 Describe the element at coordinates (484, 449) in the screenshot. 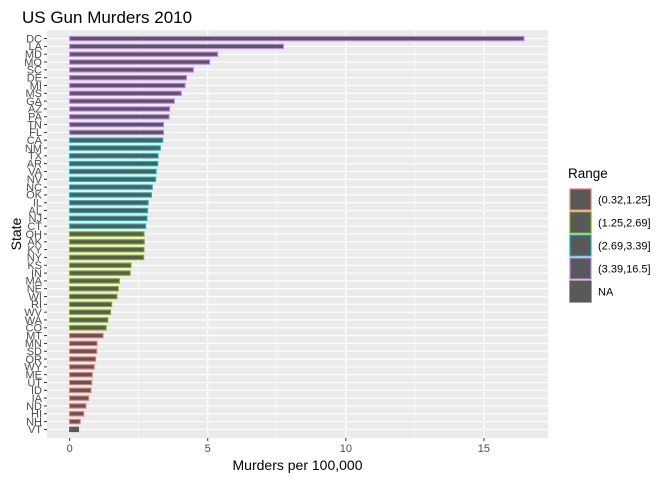

I see `x-tick-label: 15` at that location.